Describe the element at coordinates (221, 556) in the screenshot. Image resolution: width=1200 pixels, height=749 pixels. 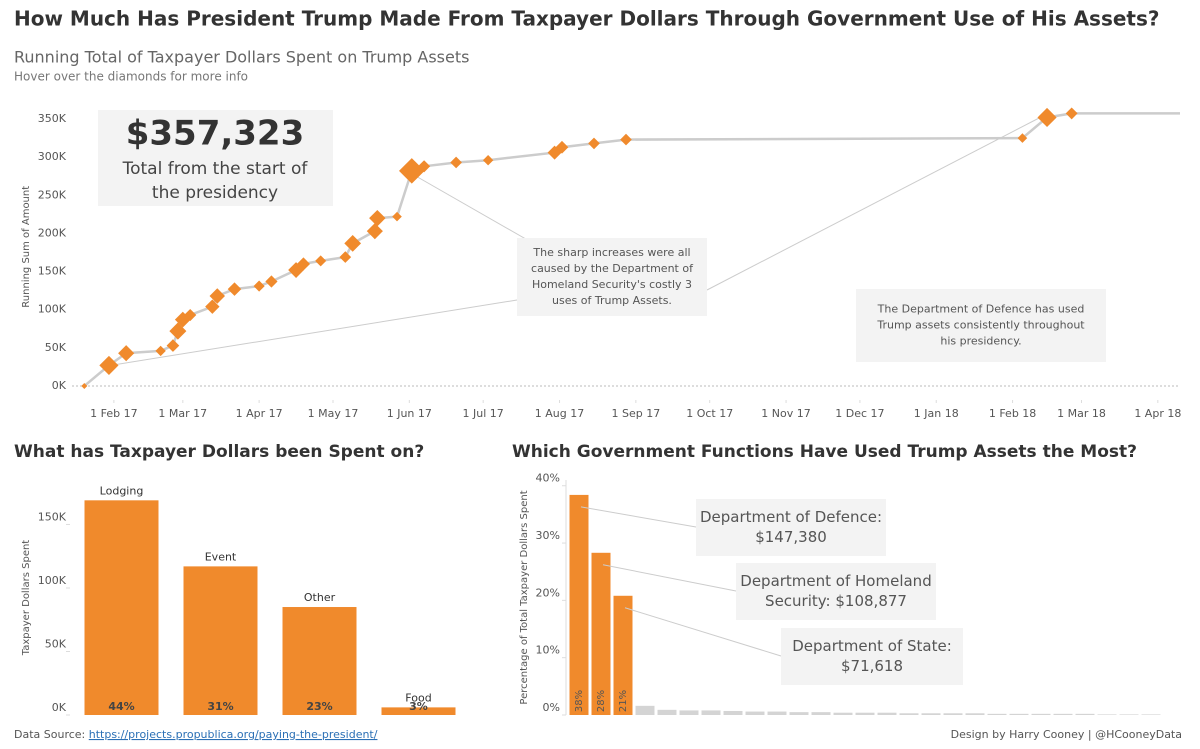
I see `category-label: Event` at that location.